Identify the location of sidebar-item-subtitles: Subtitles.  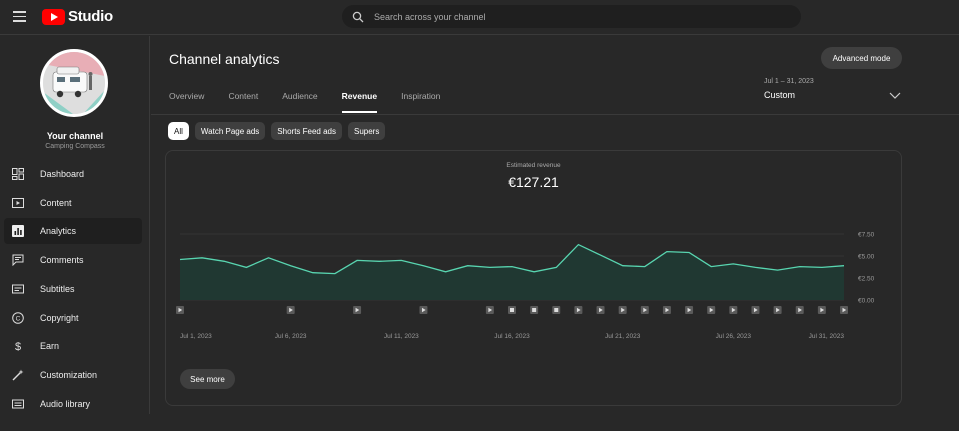
(73, 289).